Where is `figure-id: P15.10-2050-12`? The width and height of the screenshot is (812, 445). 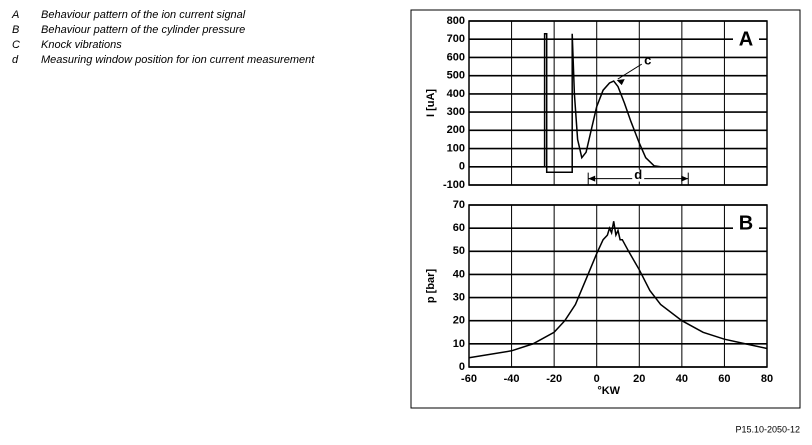
figure-id: P15.10-2050-12 is located at coordinates (767, 429).